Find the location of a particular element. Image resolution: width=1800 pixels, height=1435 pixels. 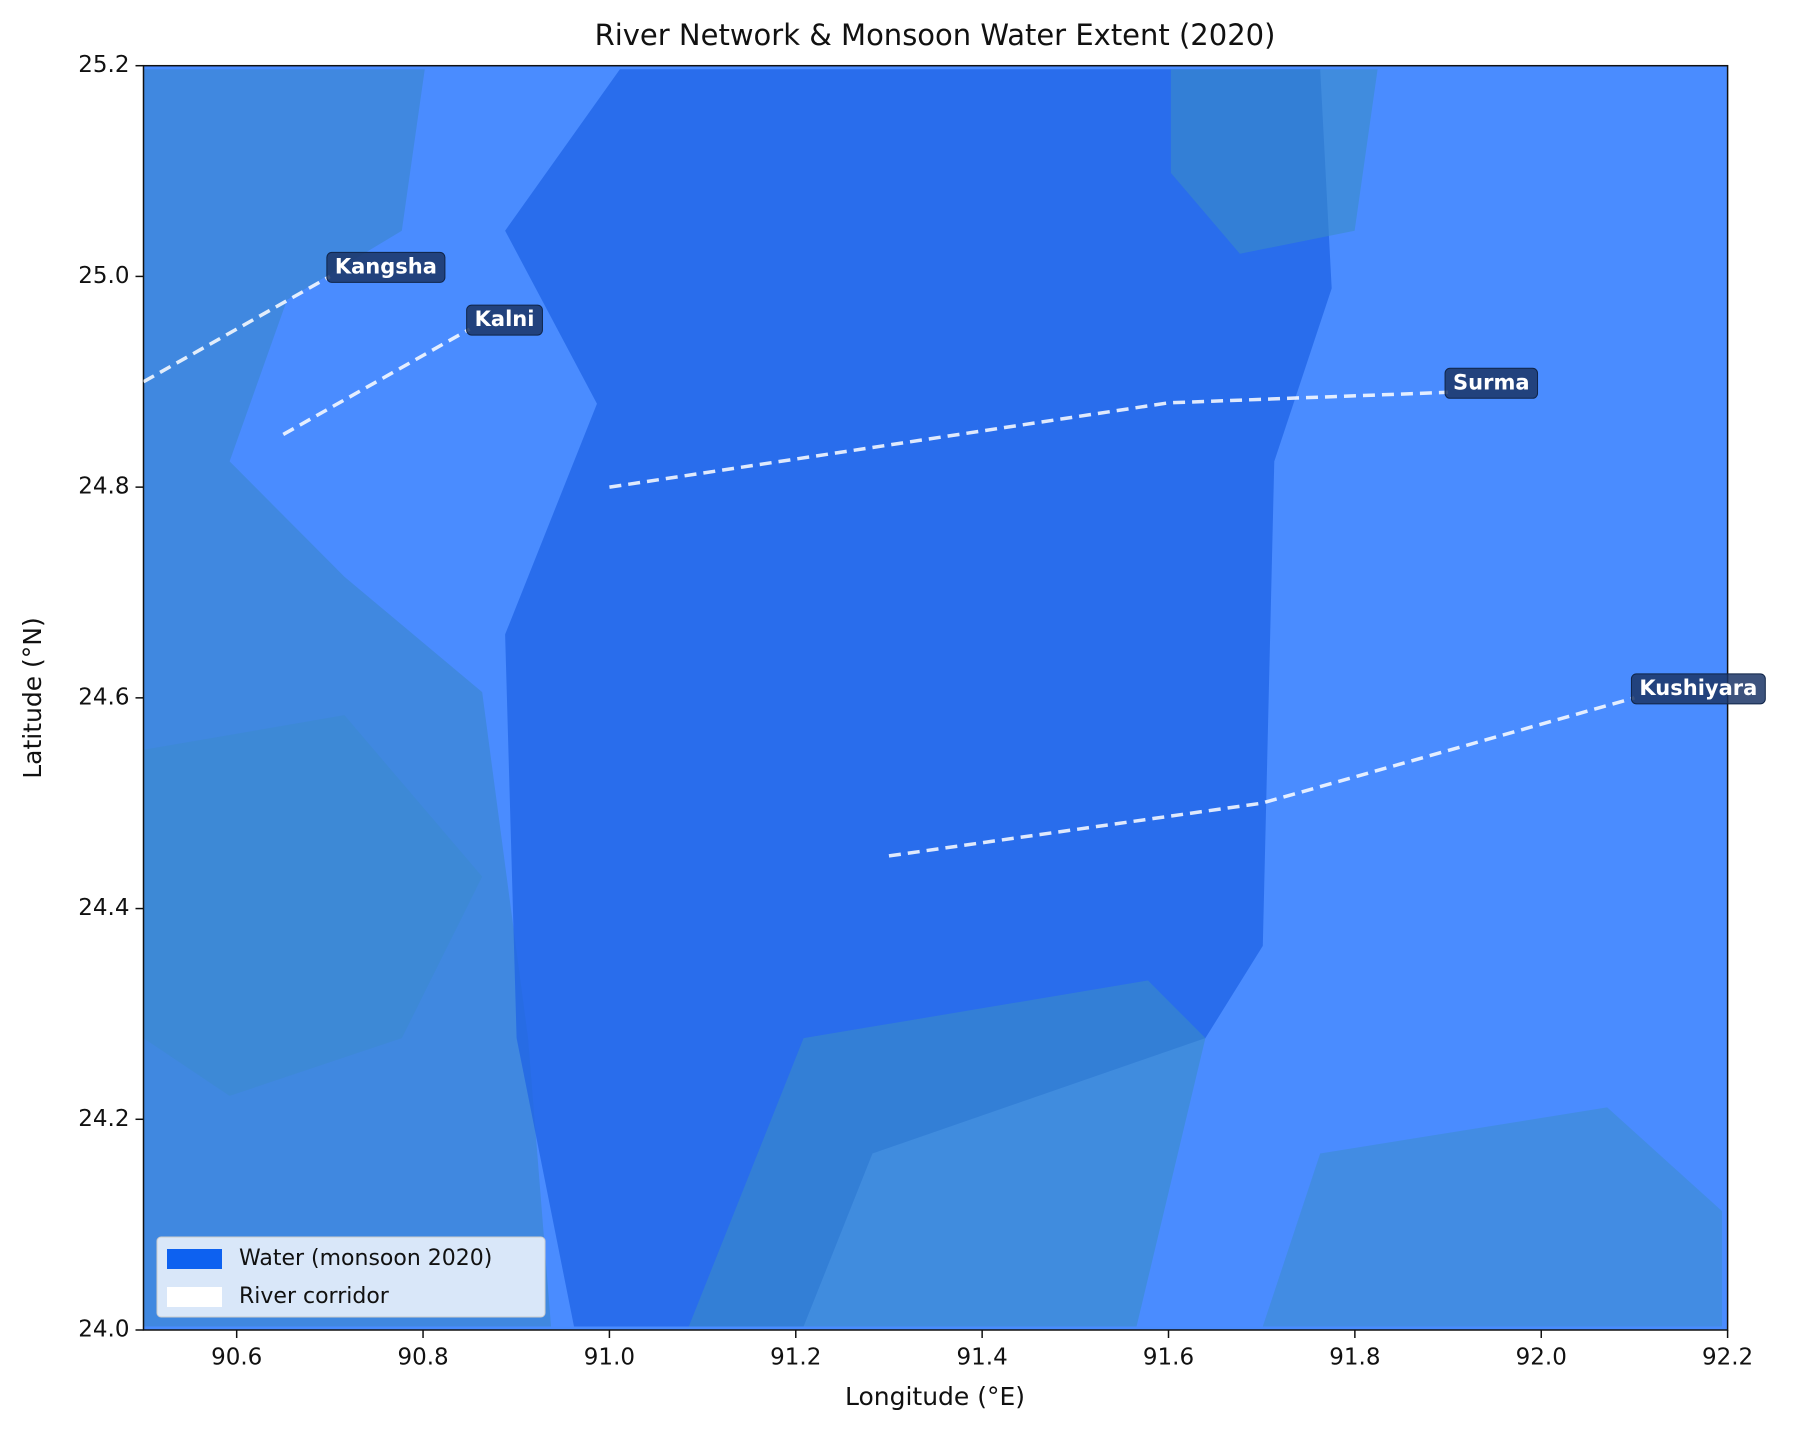

y-tick-label: 24.4 is located at coordinates (103, 908).